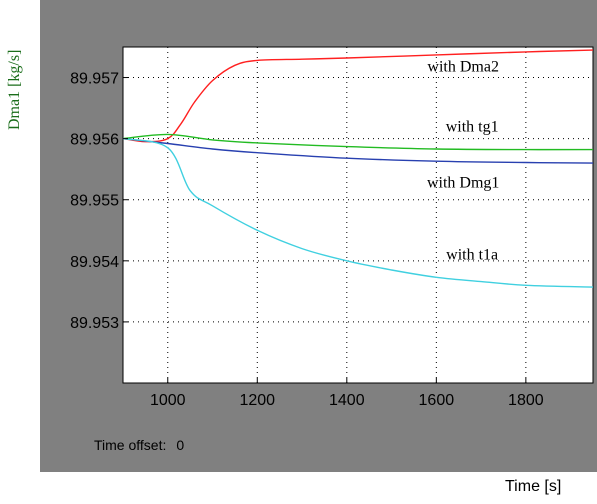 The height and width of the screenshot is (504, 597). Describe the element at coordinates (358, 142) in the screenshot. I see `series-line-with-tg1` at that location.